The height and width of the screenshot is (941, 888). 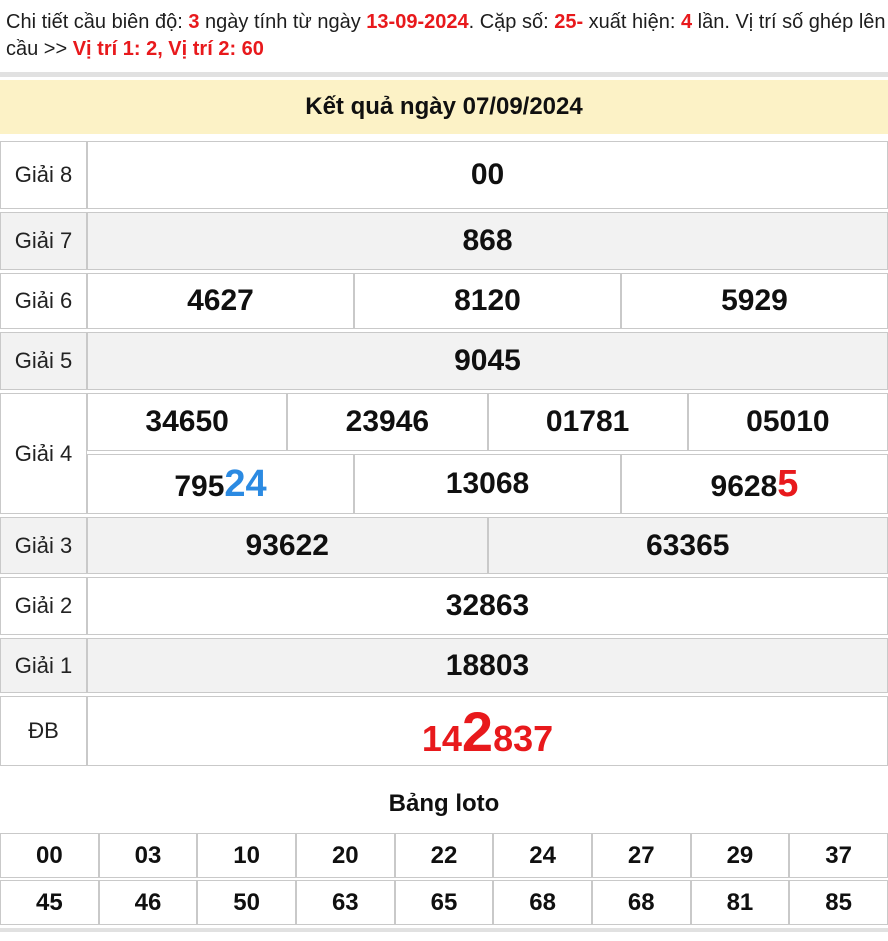 I want to click on prize-value-g4-3: 01781, so click(x=587, y=422).